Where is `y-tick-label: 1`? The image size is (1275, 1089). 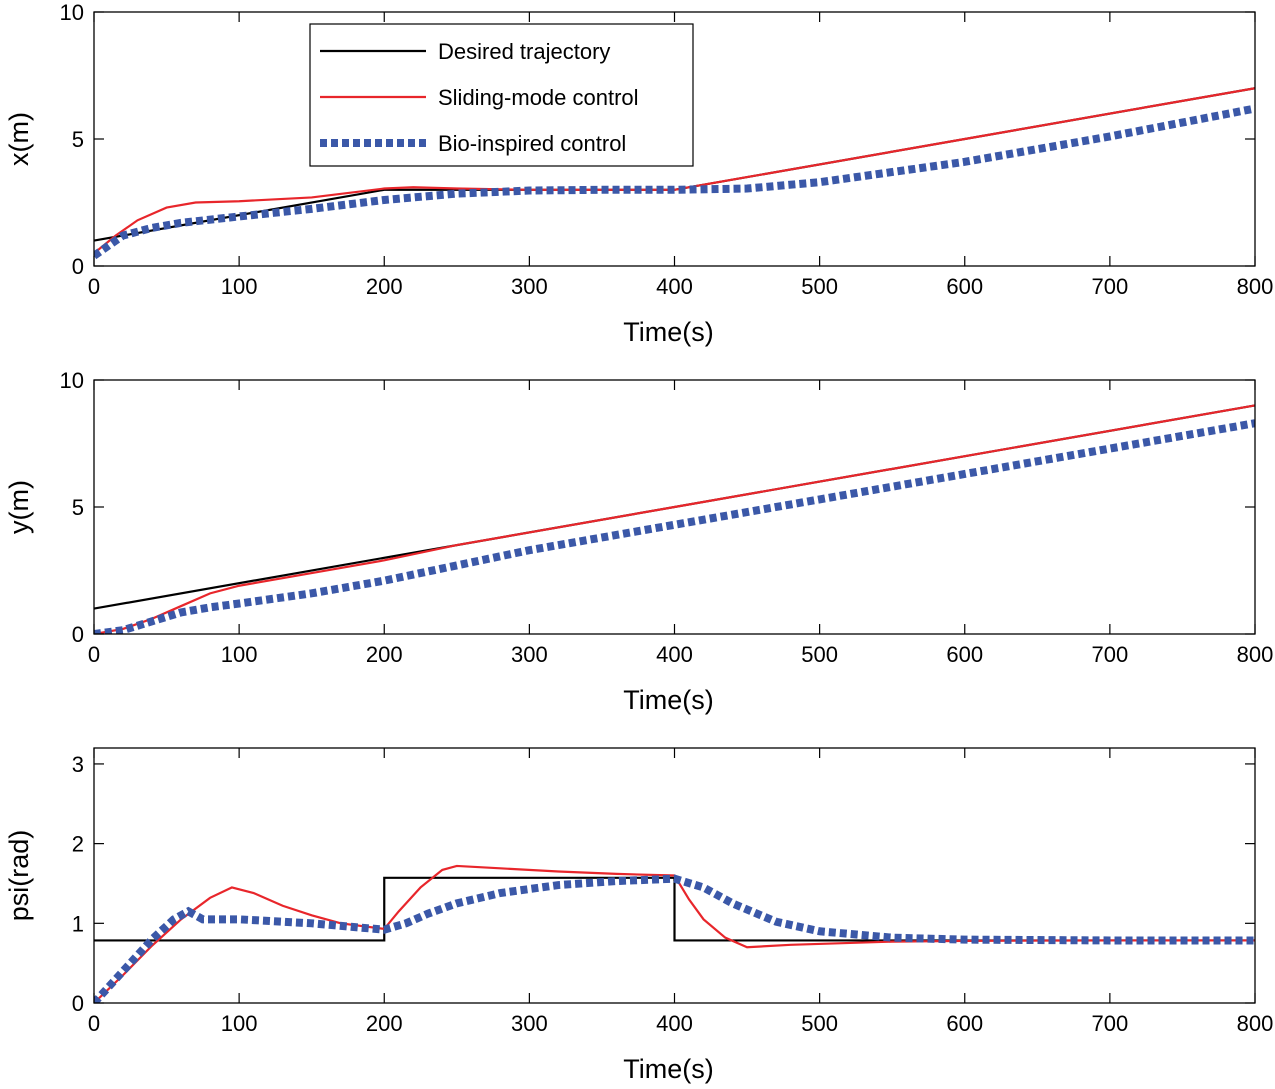
y-tick-label: 1 is located at coordinates (78, 923).